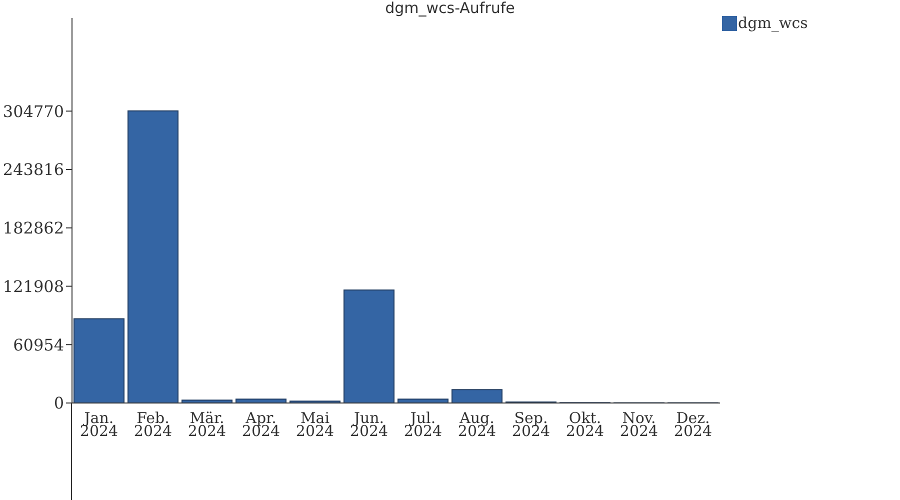 The height and width of the screenshot is (500, 900). What do you see at coordinates (423, 424) in the screenshot?
I see `x-tick-label: Jul. 2024` at bounding box center [423, 424].